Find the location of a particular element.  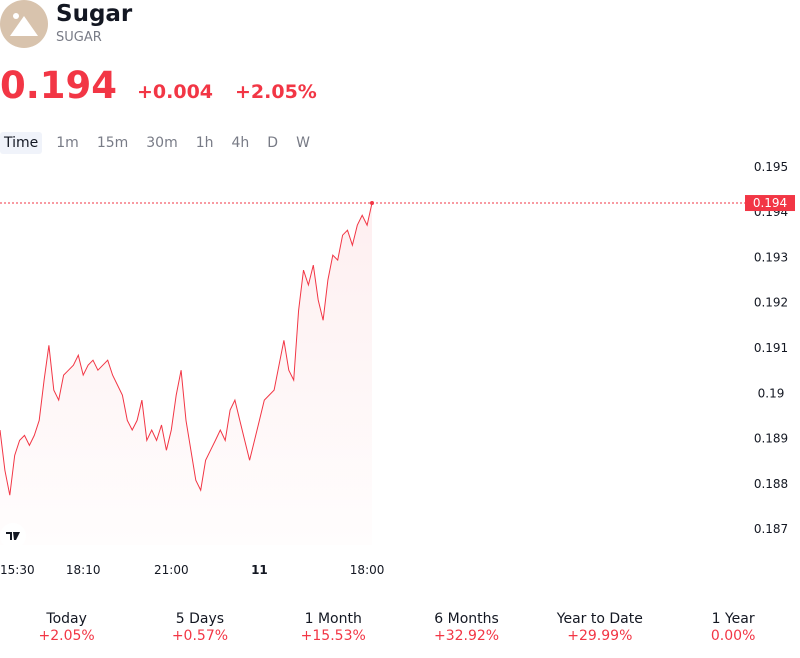

performance-value: 0.00% is located at coordinates (733, 636).